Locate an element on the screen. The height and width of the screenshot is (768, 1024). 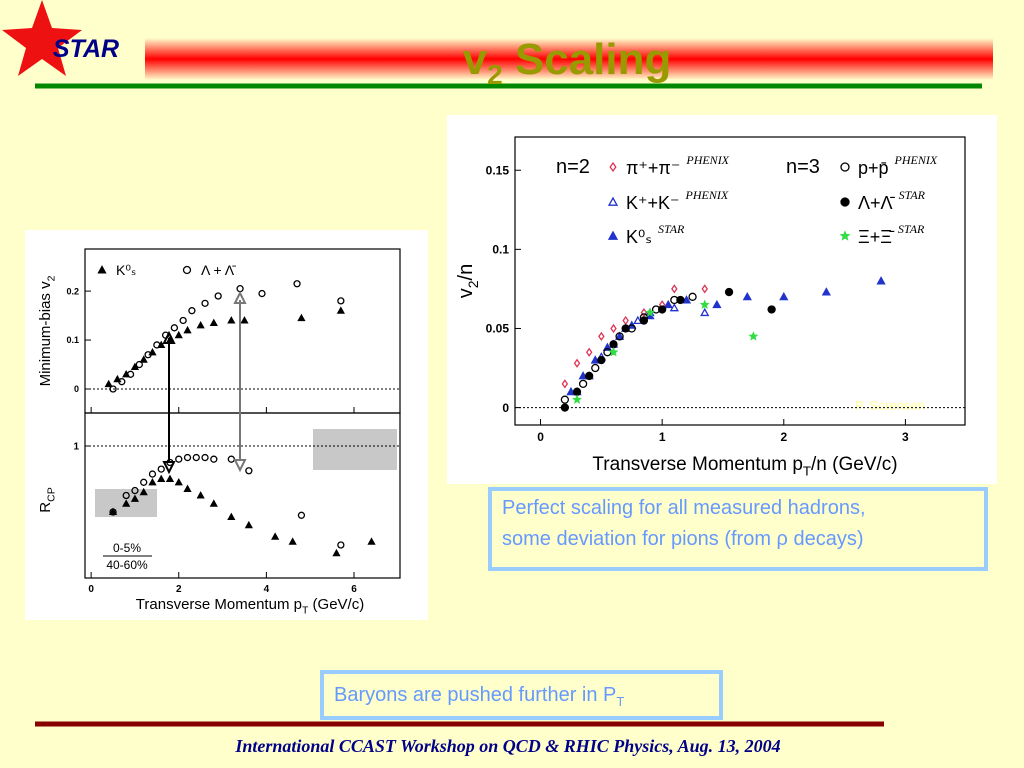
label-part: R is located at coordinates (45, 507).